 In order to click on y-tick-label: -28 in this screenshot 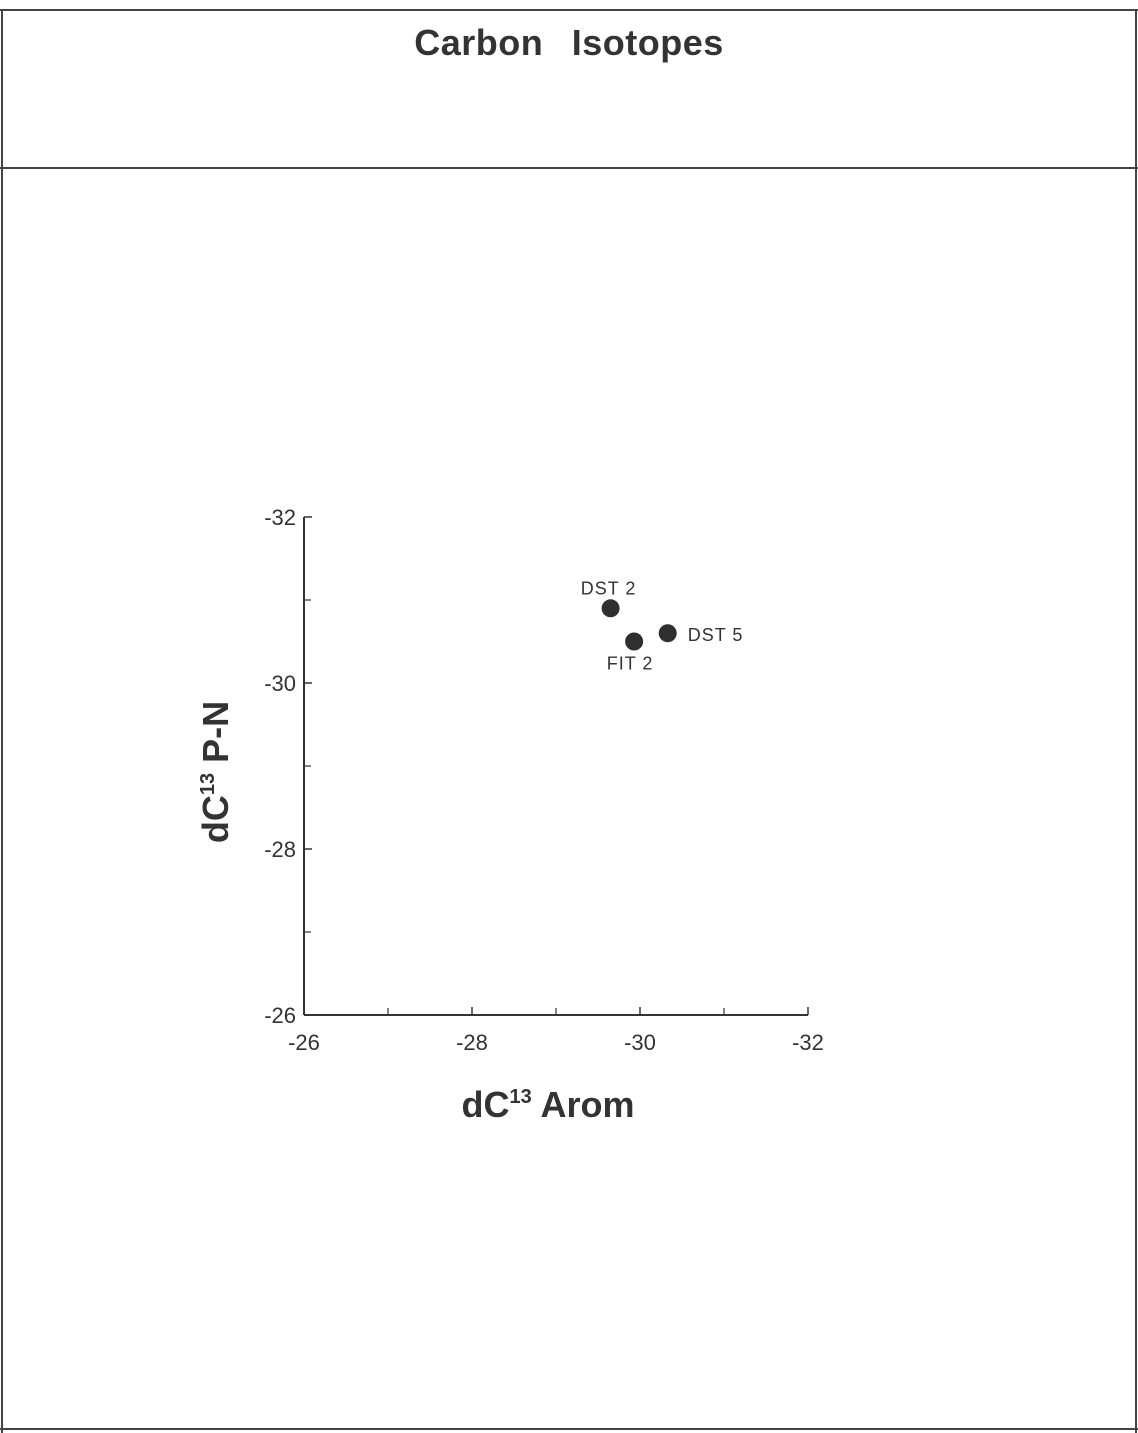, I will do `click(280, 849)`.